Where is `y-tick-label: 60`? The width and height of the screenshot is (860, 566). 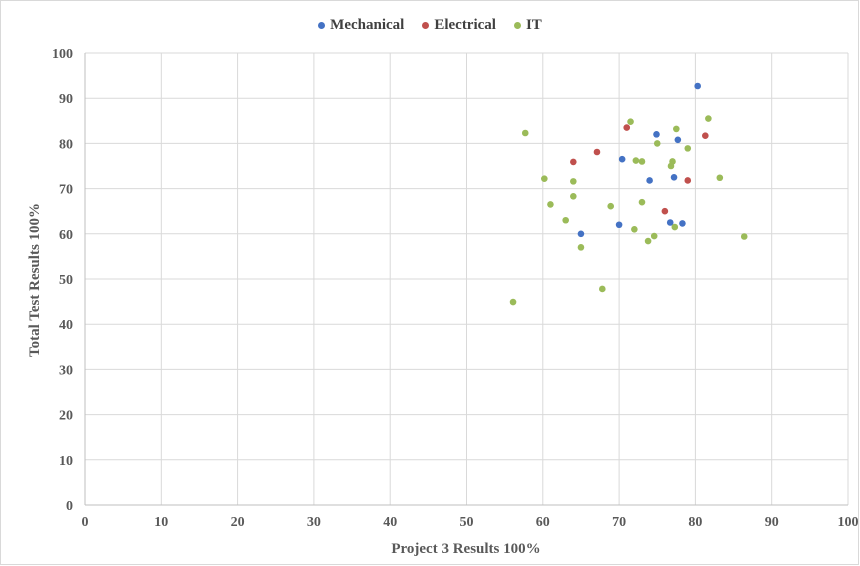 y-tick-label: 60 is located at coordinates (66, 235).